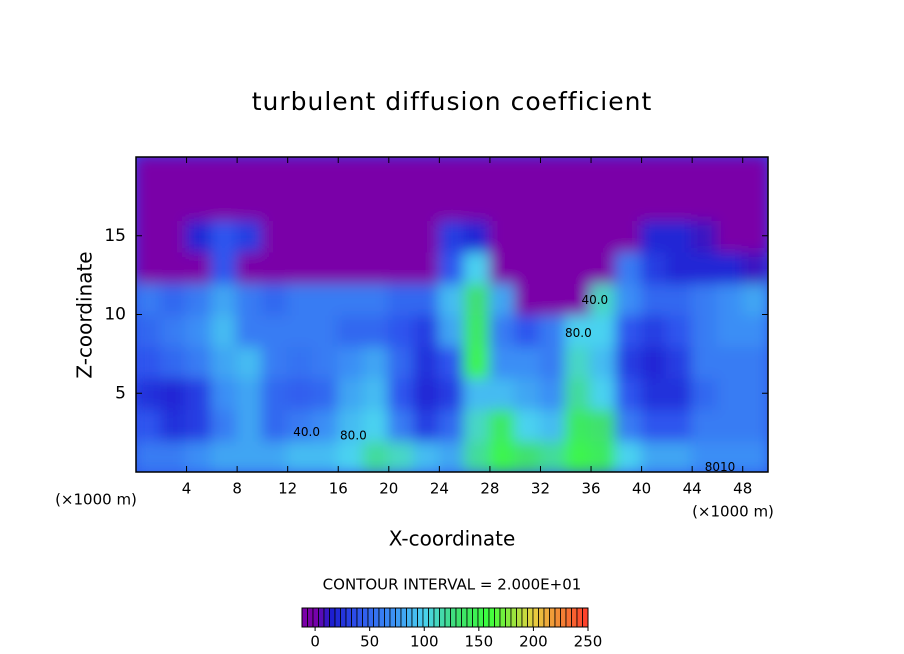 The image size is (904, 654). I want to click on x-tick-label: 24, so click(439, 489).